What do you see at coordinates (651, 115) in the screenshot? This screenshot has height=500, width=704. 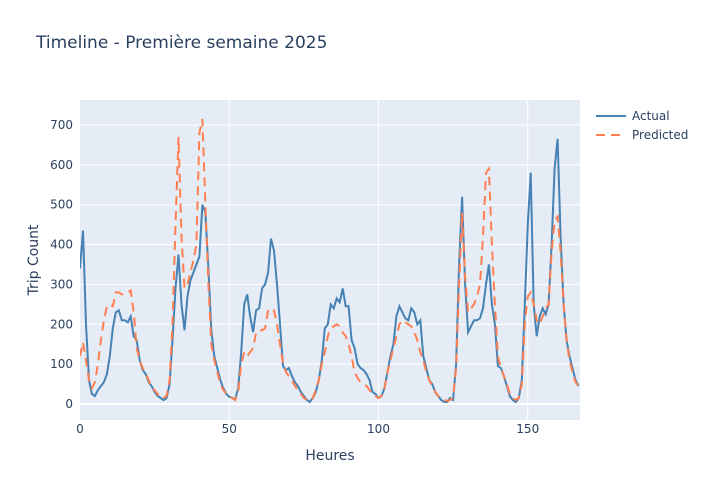 I see `legend-label: Actual` at bounding box center [651, 115].